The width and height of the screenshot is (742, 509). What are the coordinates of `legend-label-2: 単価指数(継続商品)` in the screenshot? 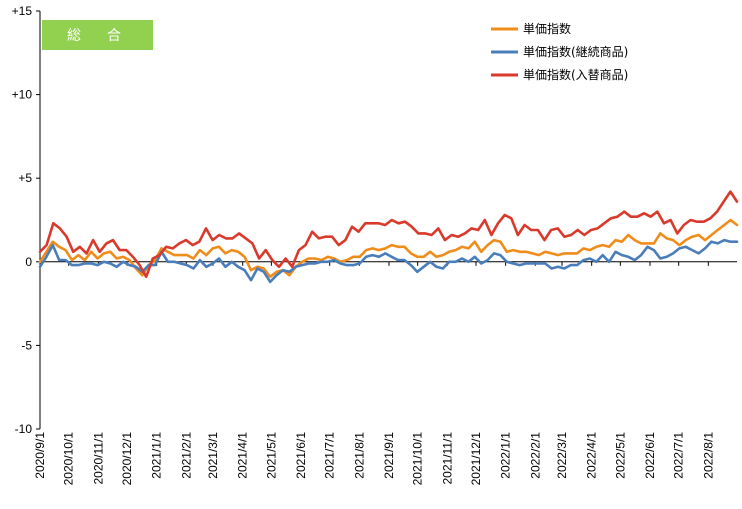 It's located at (575, 51).